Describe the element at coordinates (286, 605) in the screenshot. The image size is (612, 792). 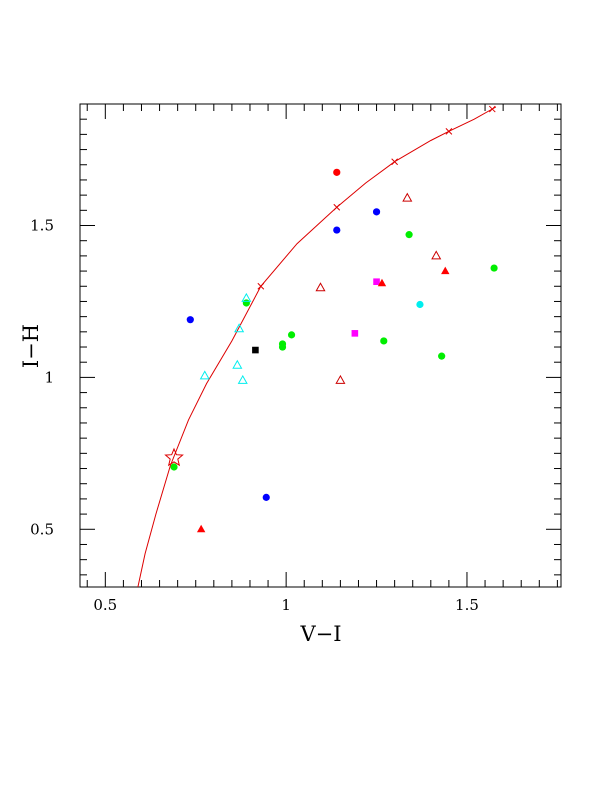
I see `x-tick-label: 1` at that location.